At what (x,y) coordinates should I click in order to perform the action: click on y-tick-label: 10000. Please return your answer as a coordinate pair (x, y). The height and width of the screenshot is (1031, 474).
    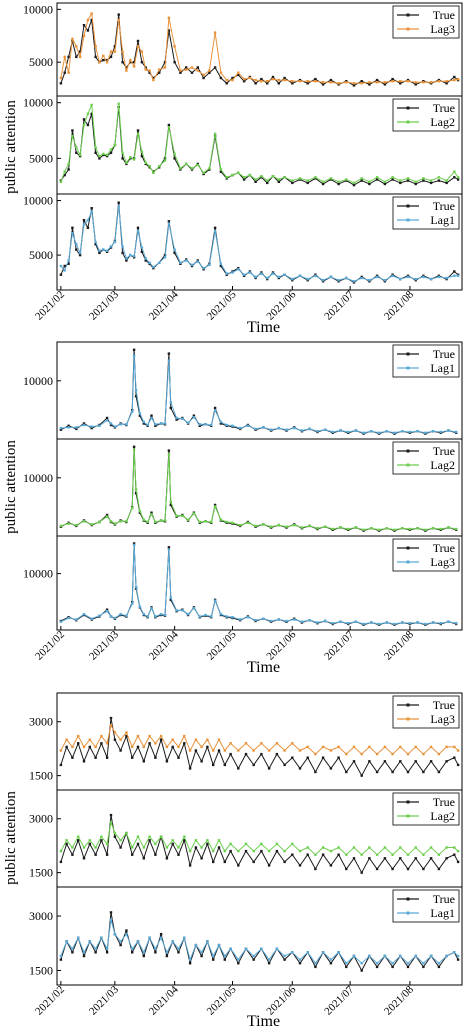
    Looking at the image, I should click on (38, 478).